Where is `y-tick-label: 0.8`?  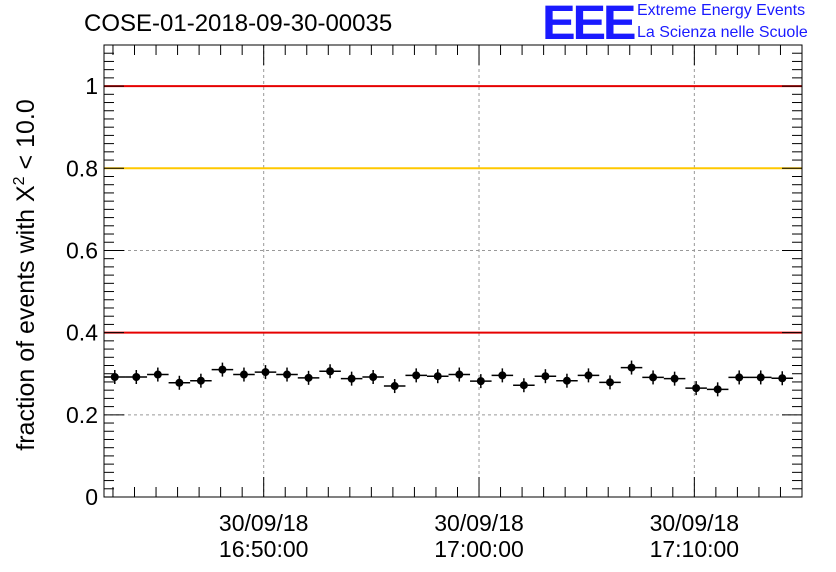
y-tick-label: 0.8 is located at coordinates (82, 168).